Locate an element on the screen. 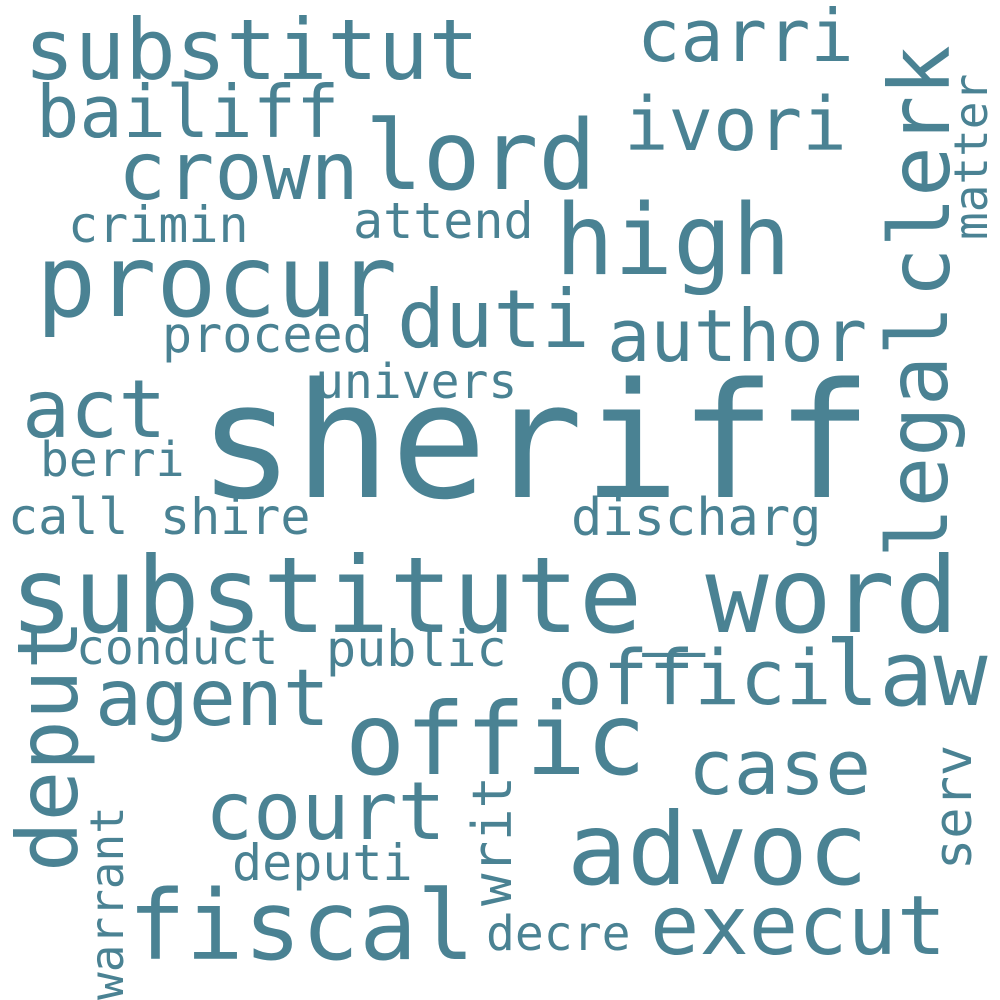 The height and width of the screenshot is (1000, 1000). word-shire: shire is located at coordinates (235, 517).